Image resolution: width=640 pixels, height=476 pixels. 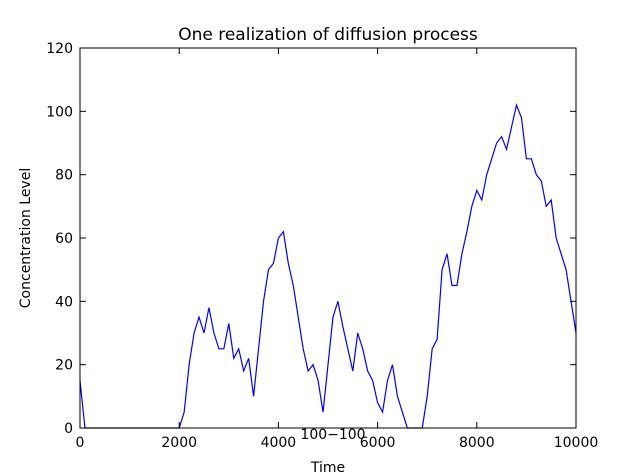 What do you see at coordinates (68, 429) in the screenshot?
I see `y-tick-label: 0` at bounding box center [68, 429].